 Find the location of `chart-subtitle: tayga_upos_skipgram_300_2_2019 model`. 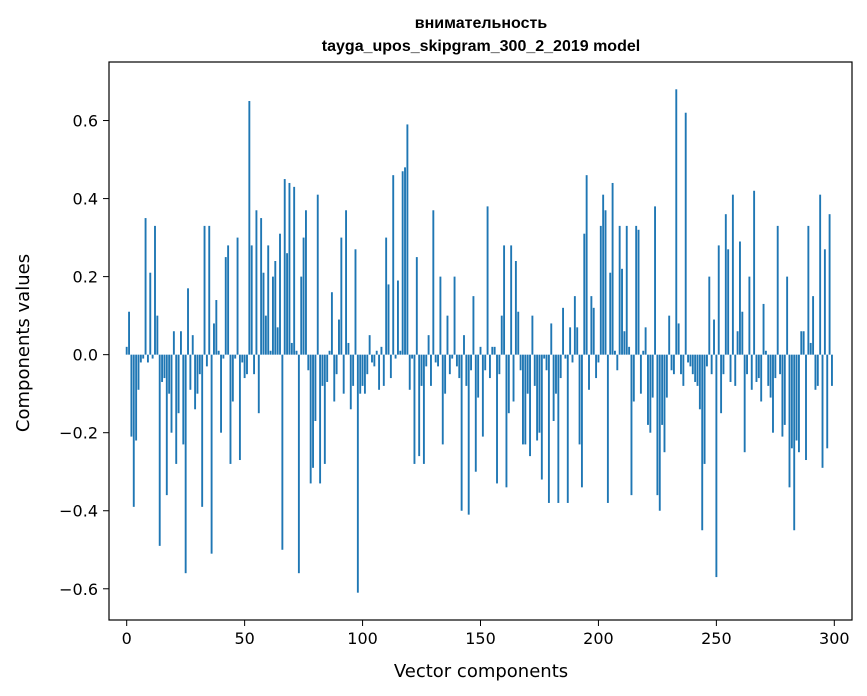

chart-subtitle: tayga_upos_skipgram_300_2_2019 model is located at coordinates (481, 46).